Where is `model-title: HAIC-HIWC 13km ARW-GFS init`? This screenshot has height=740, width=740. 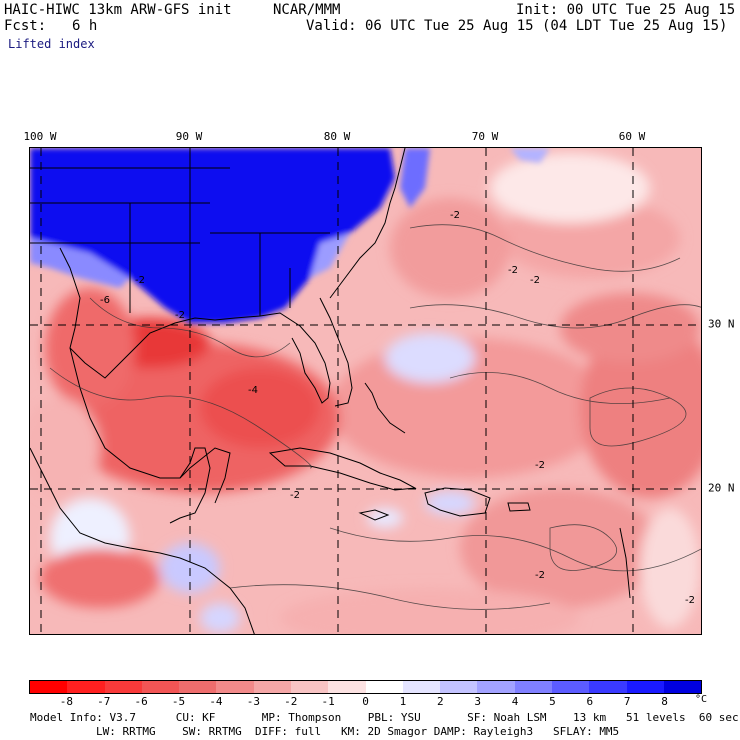
model-title: HAIC-HIWC 13km ARW-GFS init is located at coordinates (118, 10).